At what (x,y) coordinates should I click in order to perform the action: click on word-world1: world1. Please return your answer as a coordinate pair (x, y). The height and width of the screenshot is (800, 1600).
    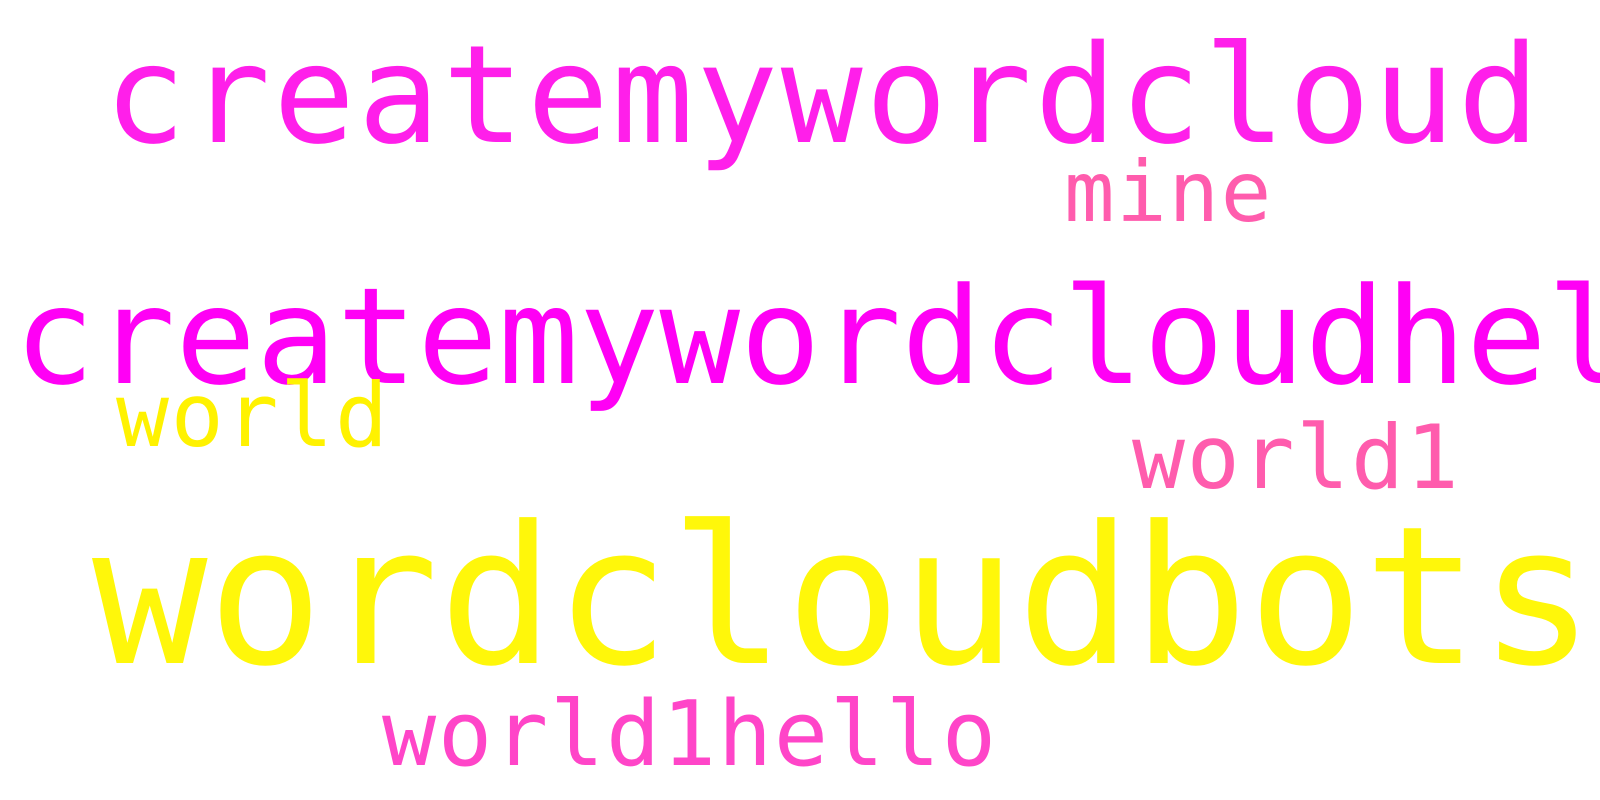
    Looking at the image, I should click on (1296, 457).